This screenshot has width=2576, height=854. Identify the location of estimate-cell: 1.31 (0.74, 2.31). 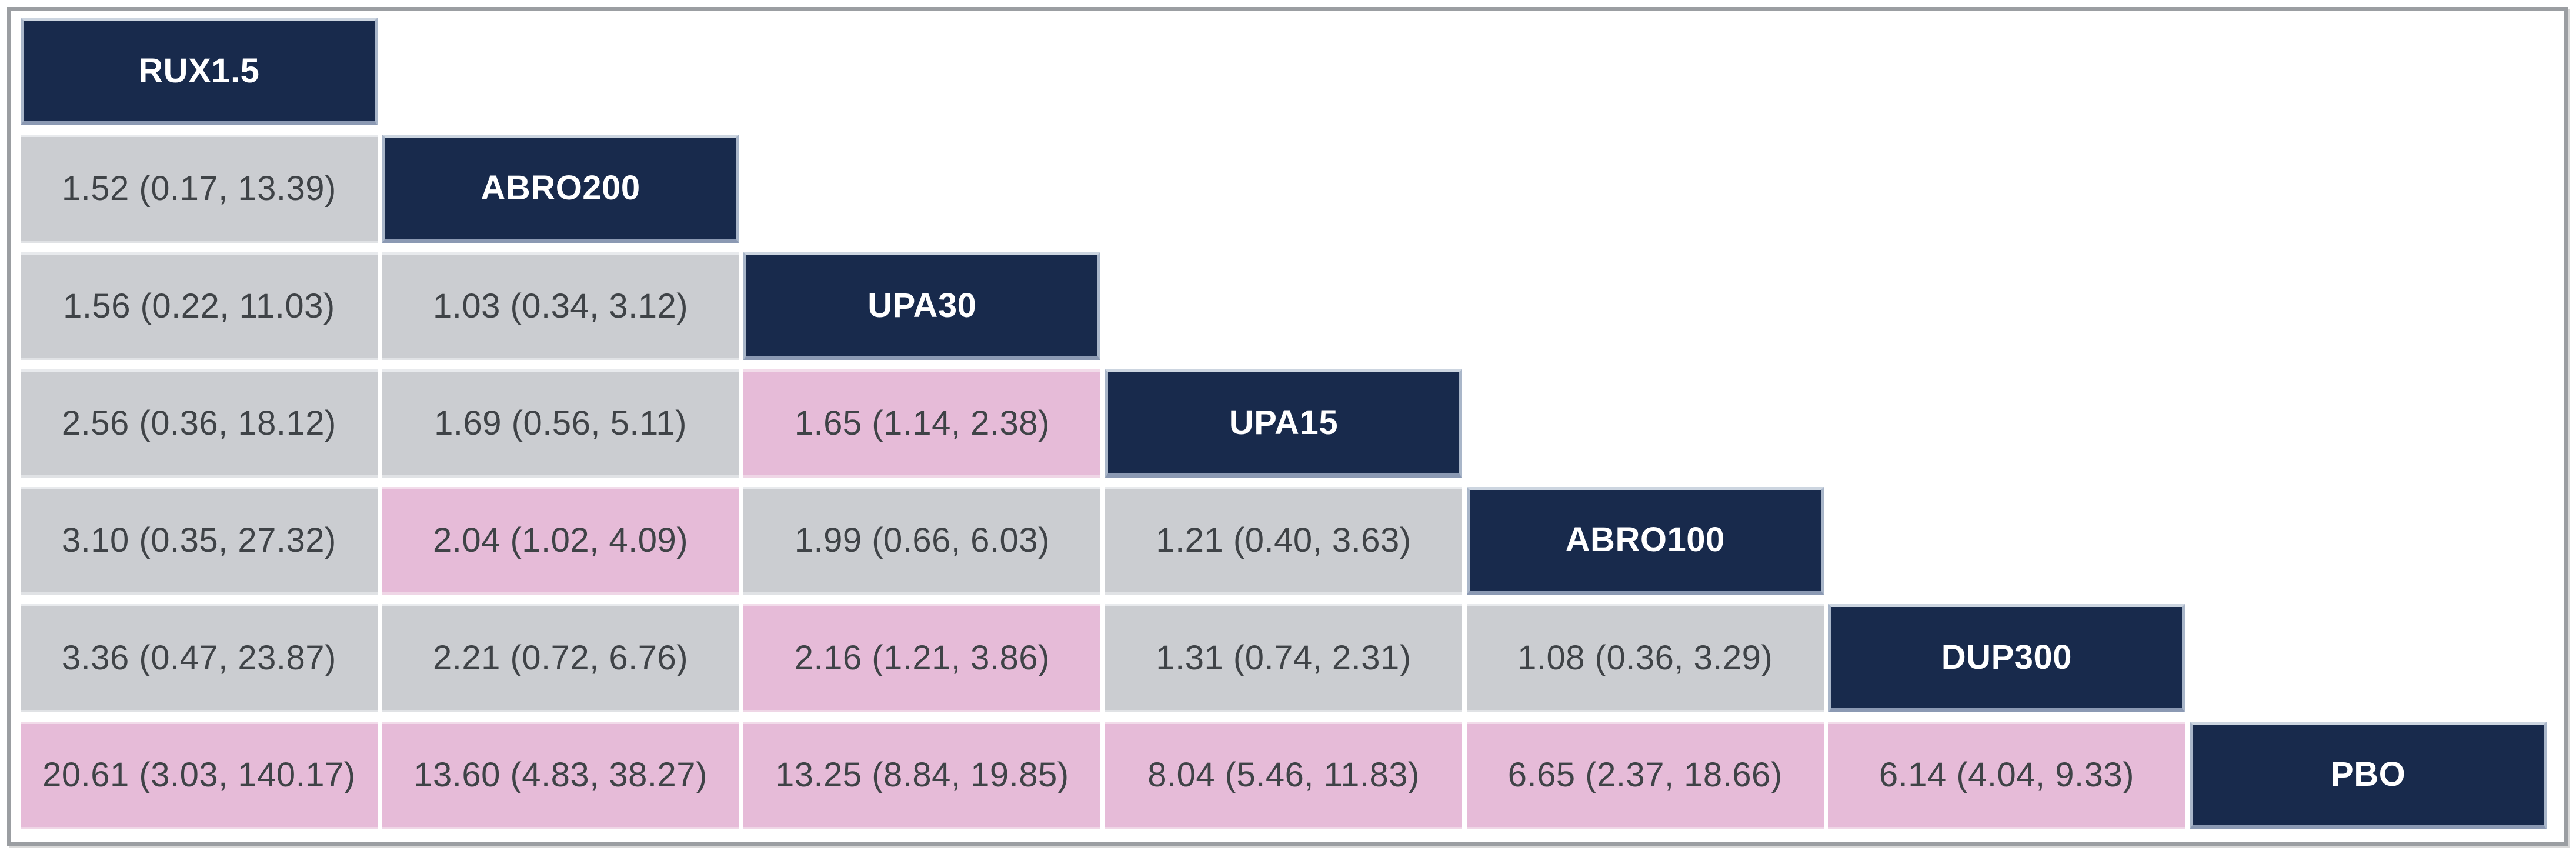
(1283, 658).